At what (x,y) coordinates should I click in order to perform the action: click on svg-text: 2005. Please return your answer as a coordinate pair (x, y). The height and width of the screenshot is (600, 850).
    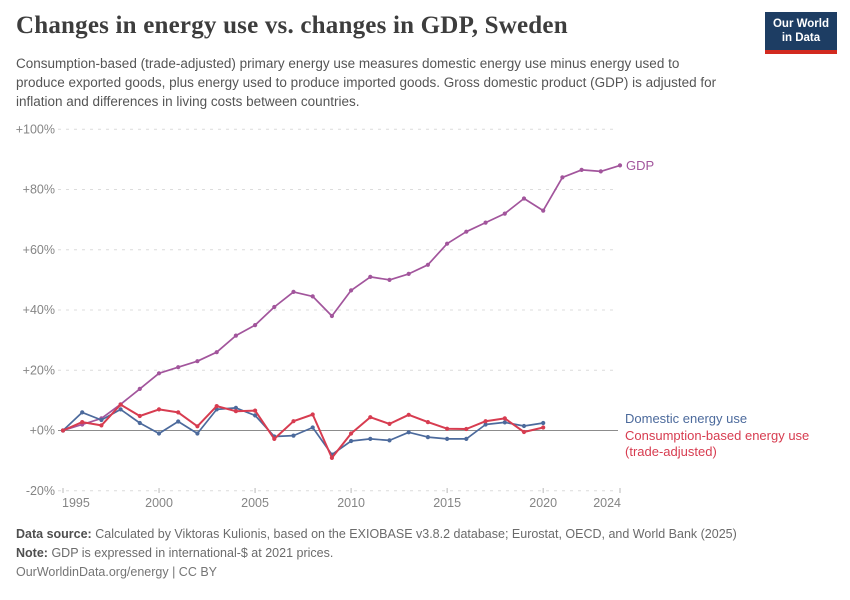
    Looking at the image, I should click on (255, 503).